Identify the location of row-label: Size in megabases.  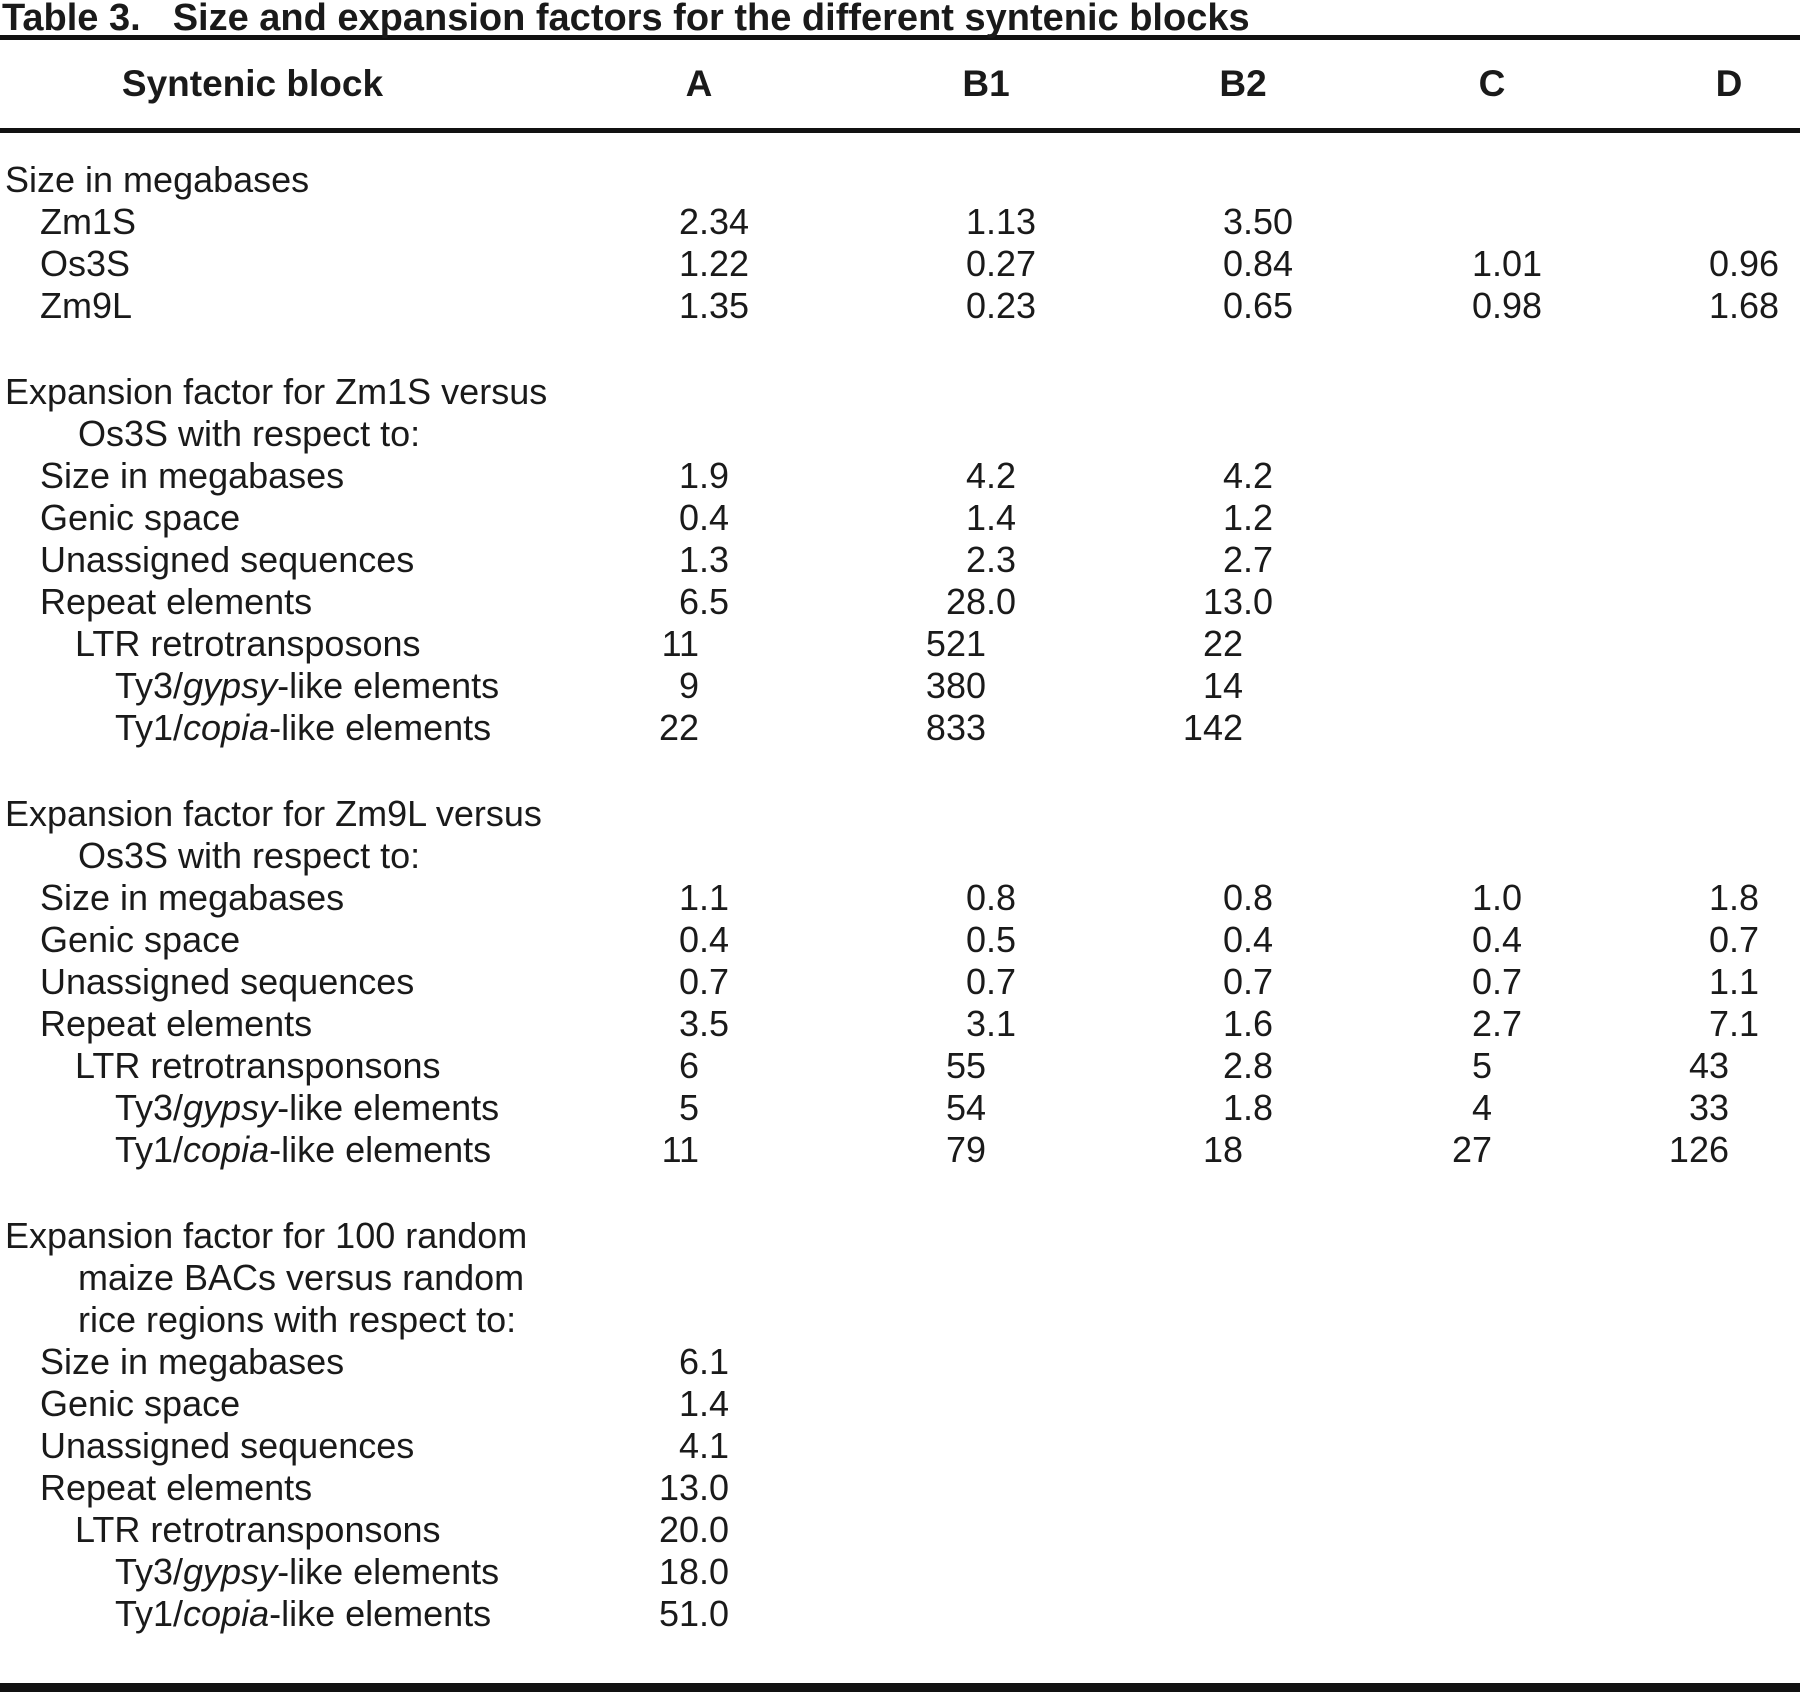
(252, 1362).